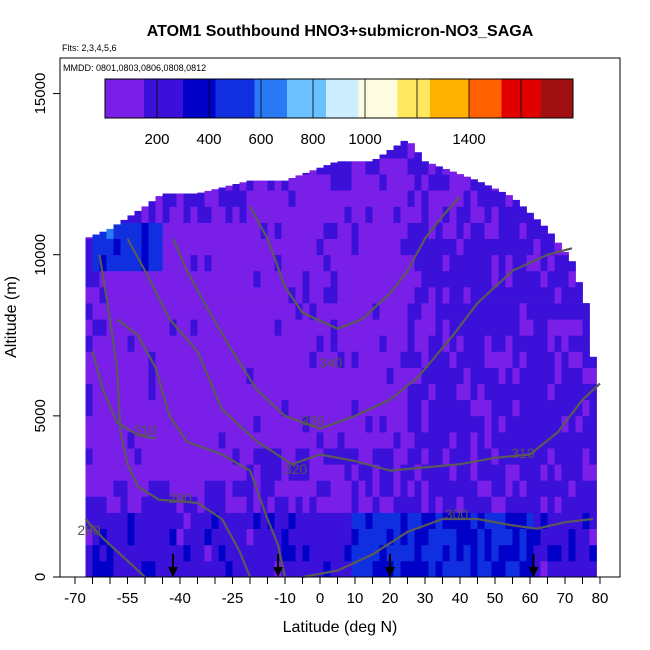  What do you see at coordinates (40, 255) in the screenshot?
I see `y-tick-label: 10000` at bounding box center [40, 255].